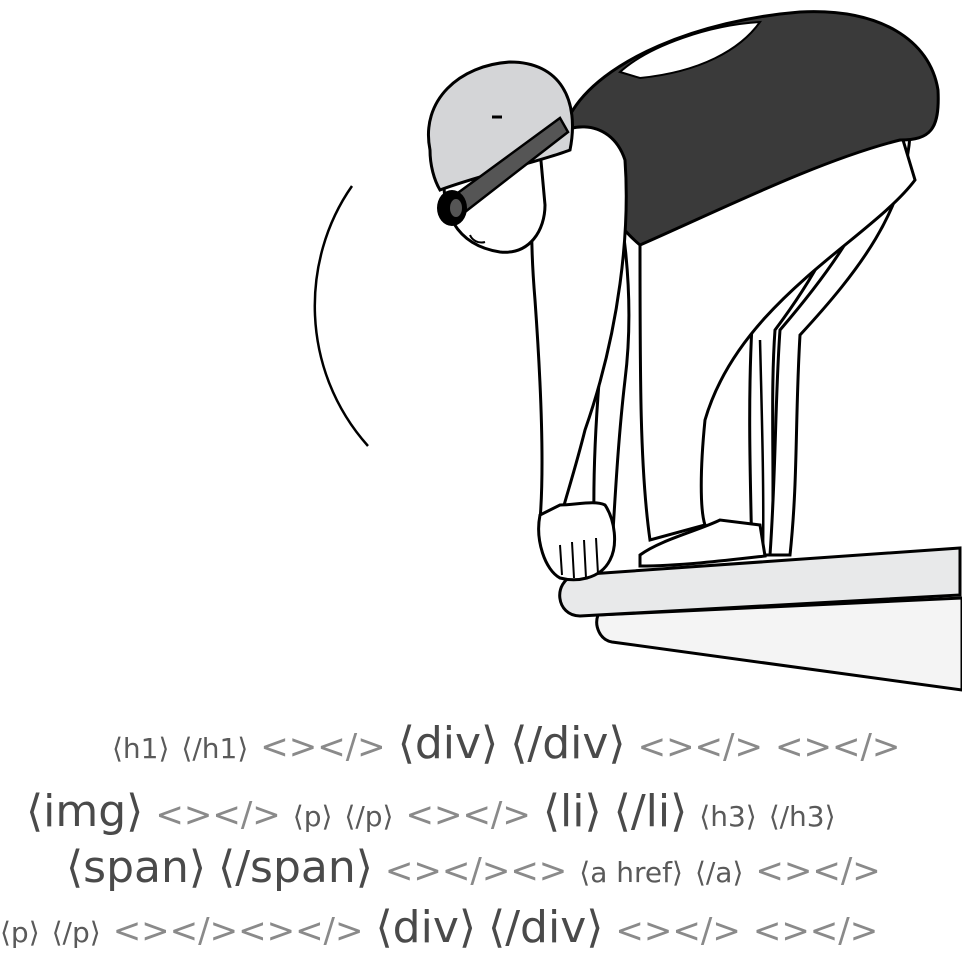  What do you see at coordinates (476, 871) in the screenshot?
I see `code-tag: <></><>` at bounding box center [476, 871].